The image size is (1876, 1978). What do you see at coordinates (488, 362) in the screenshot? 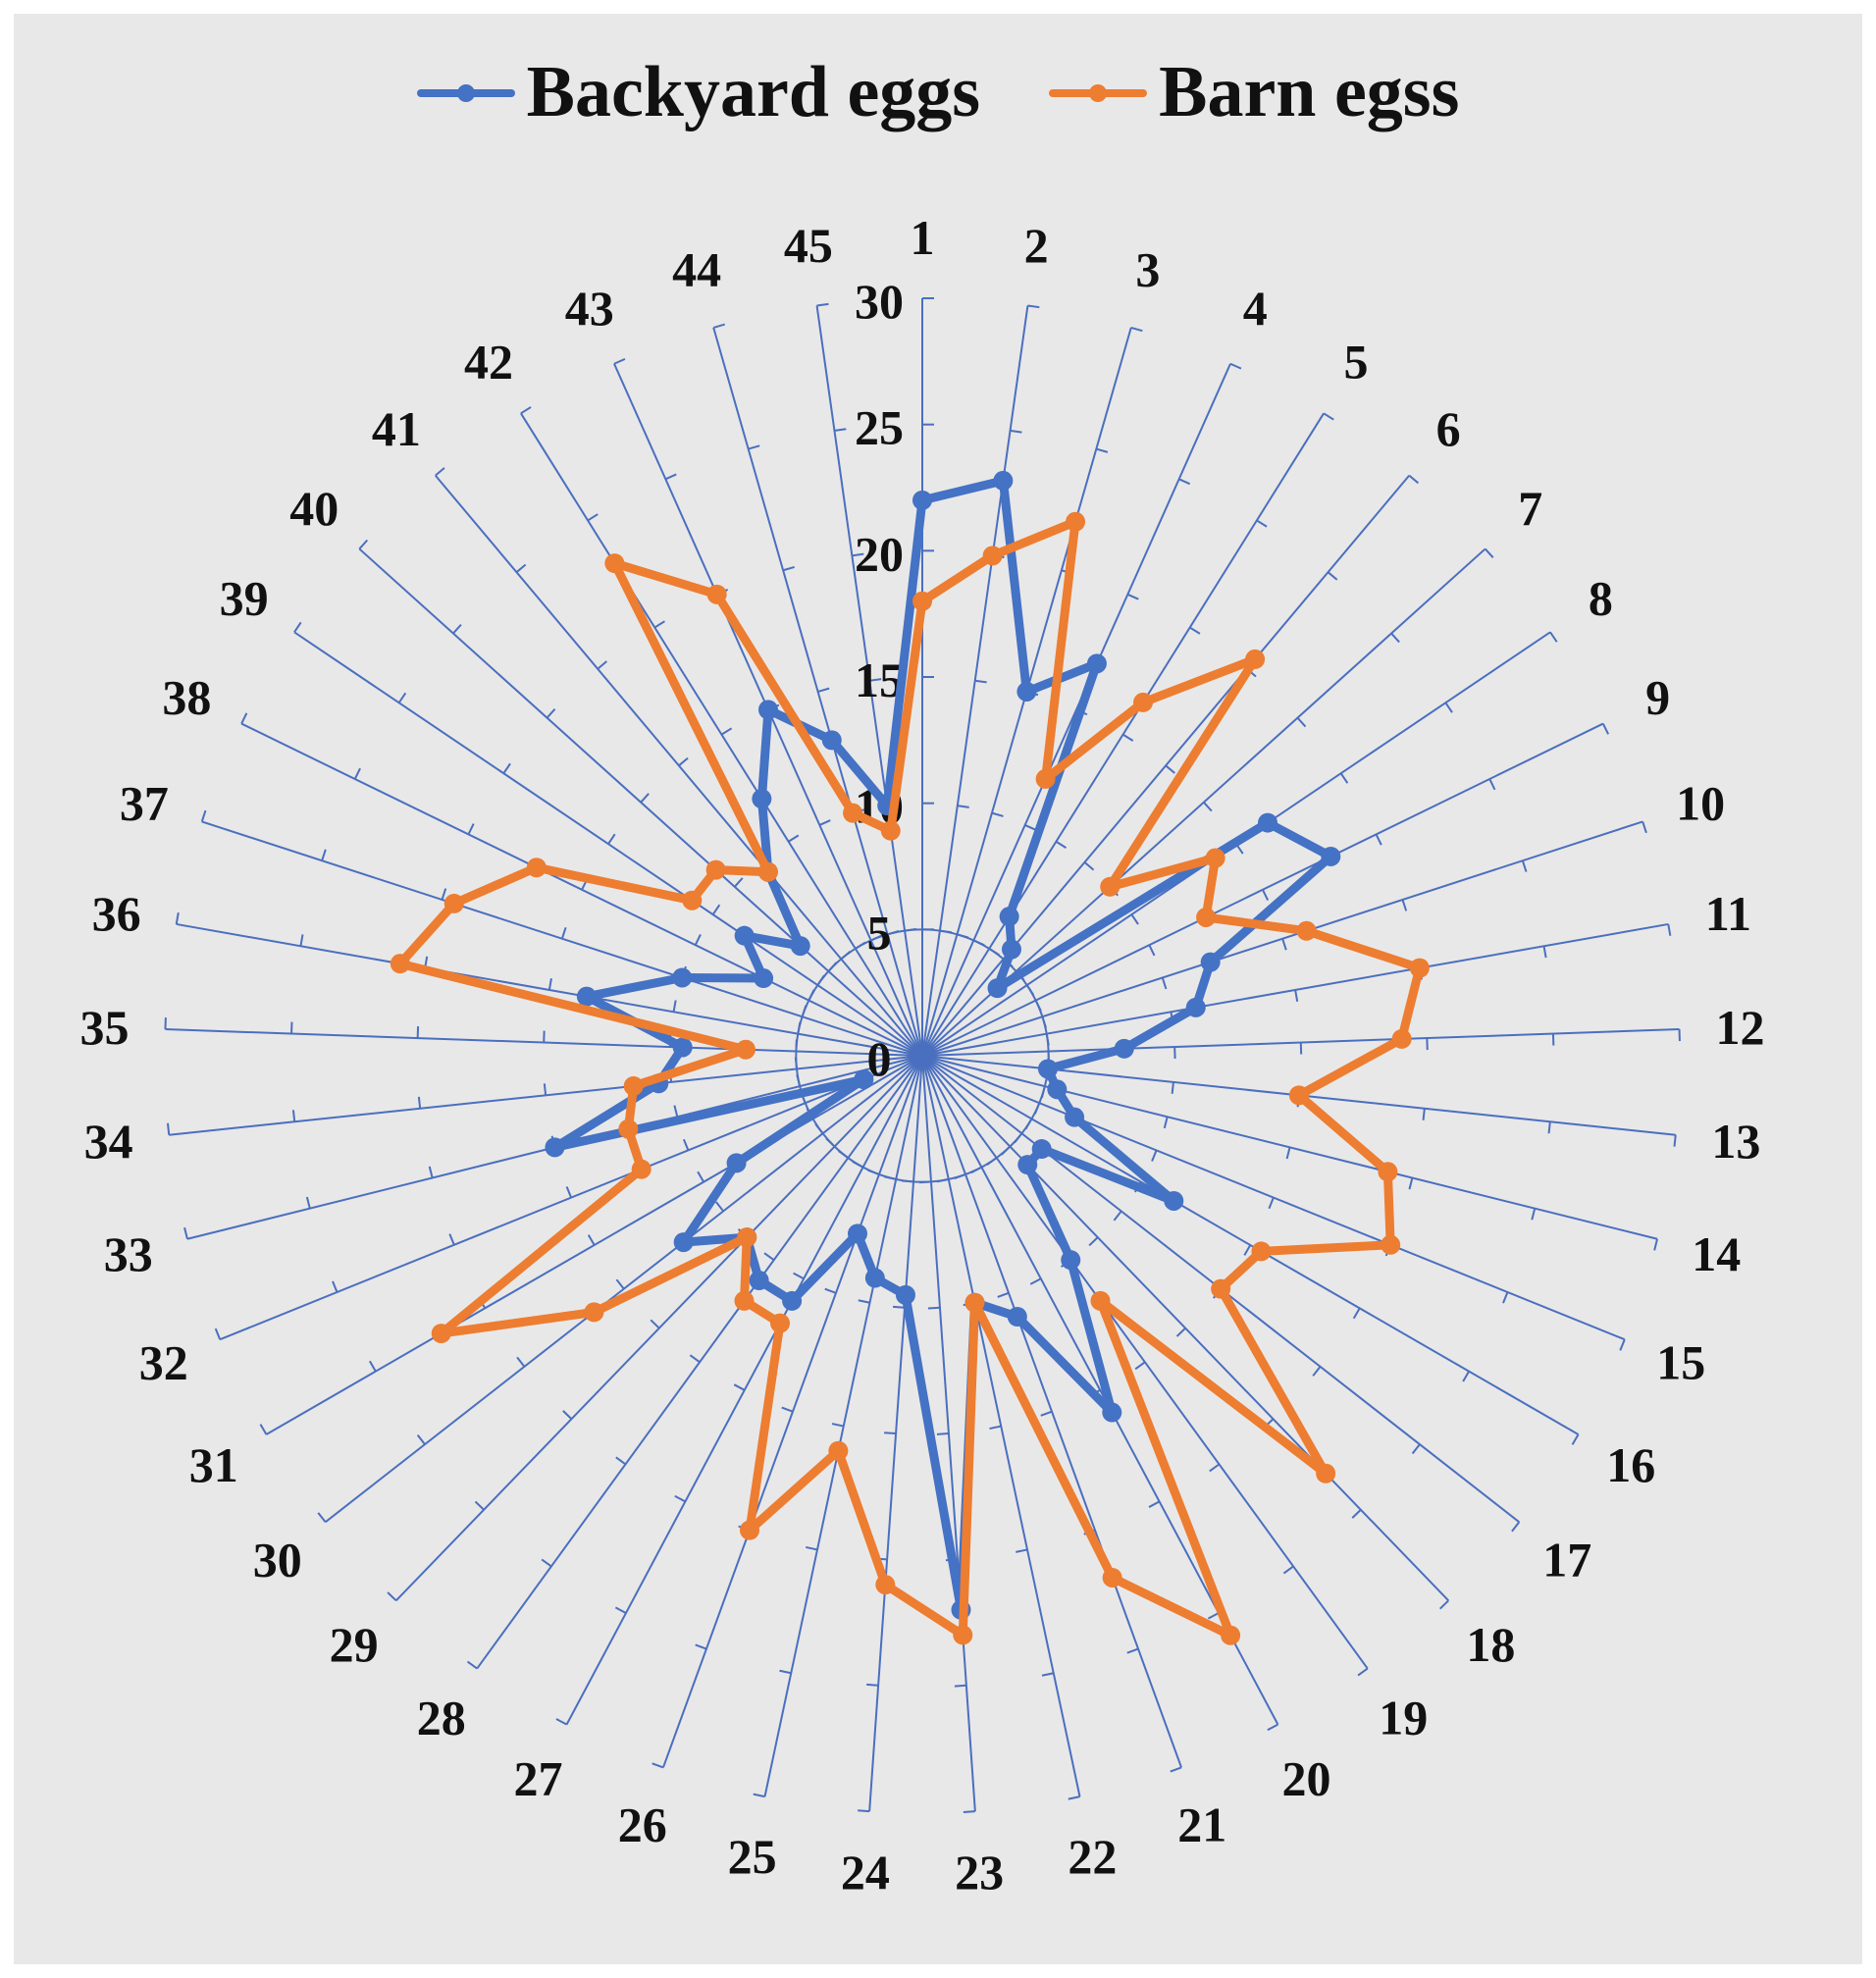
I see `category-label-42: 42` at bounding box center [488, 362].